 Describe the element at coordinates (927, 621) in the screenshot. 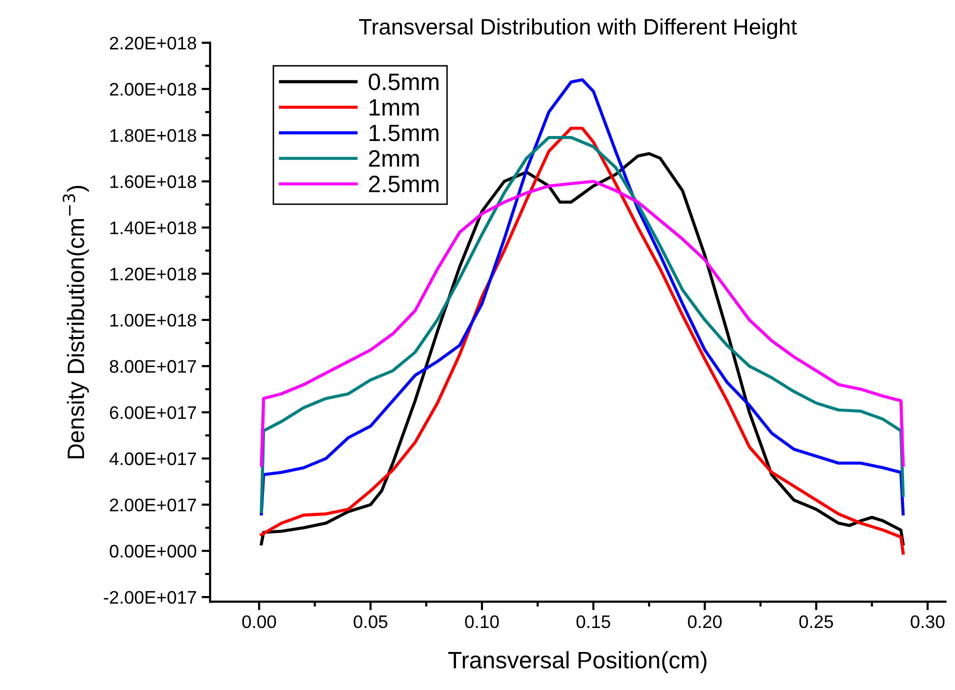

I see `x-tick-label: 0.30` at that location.